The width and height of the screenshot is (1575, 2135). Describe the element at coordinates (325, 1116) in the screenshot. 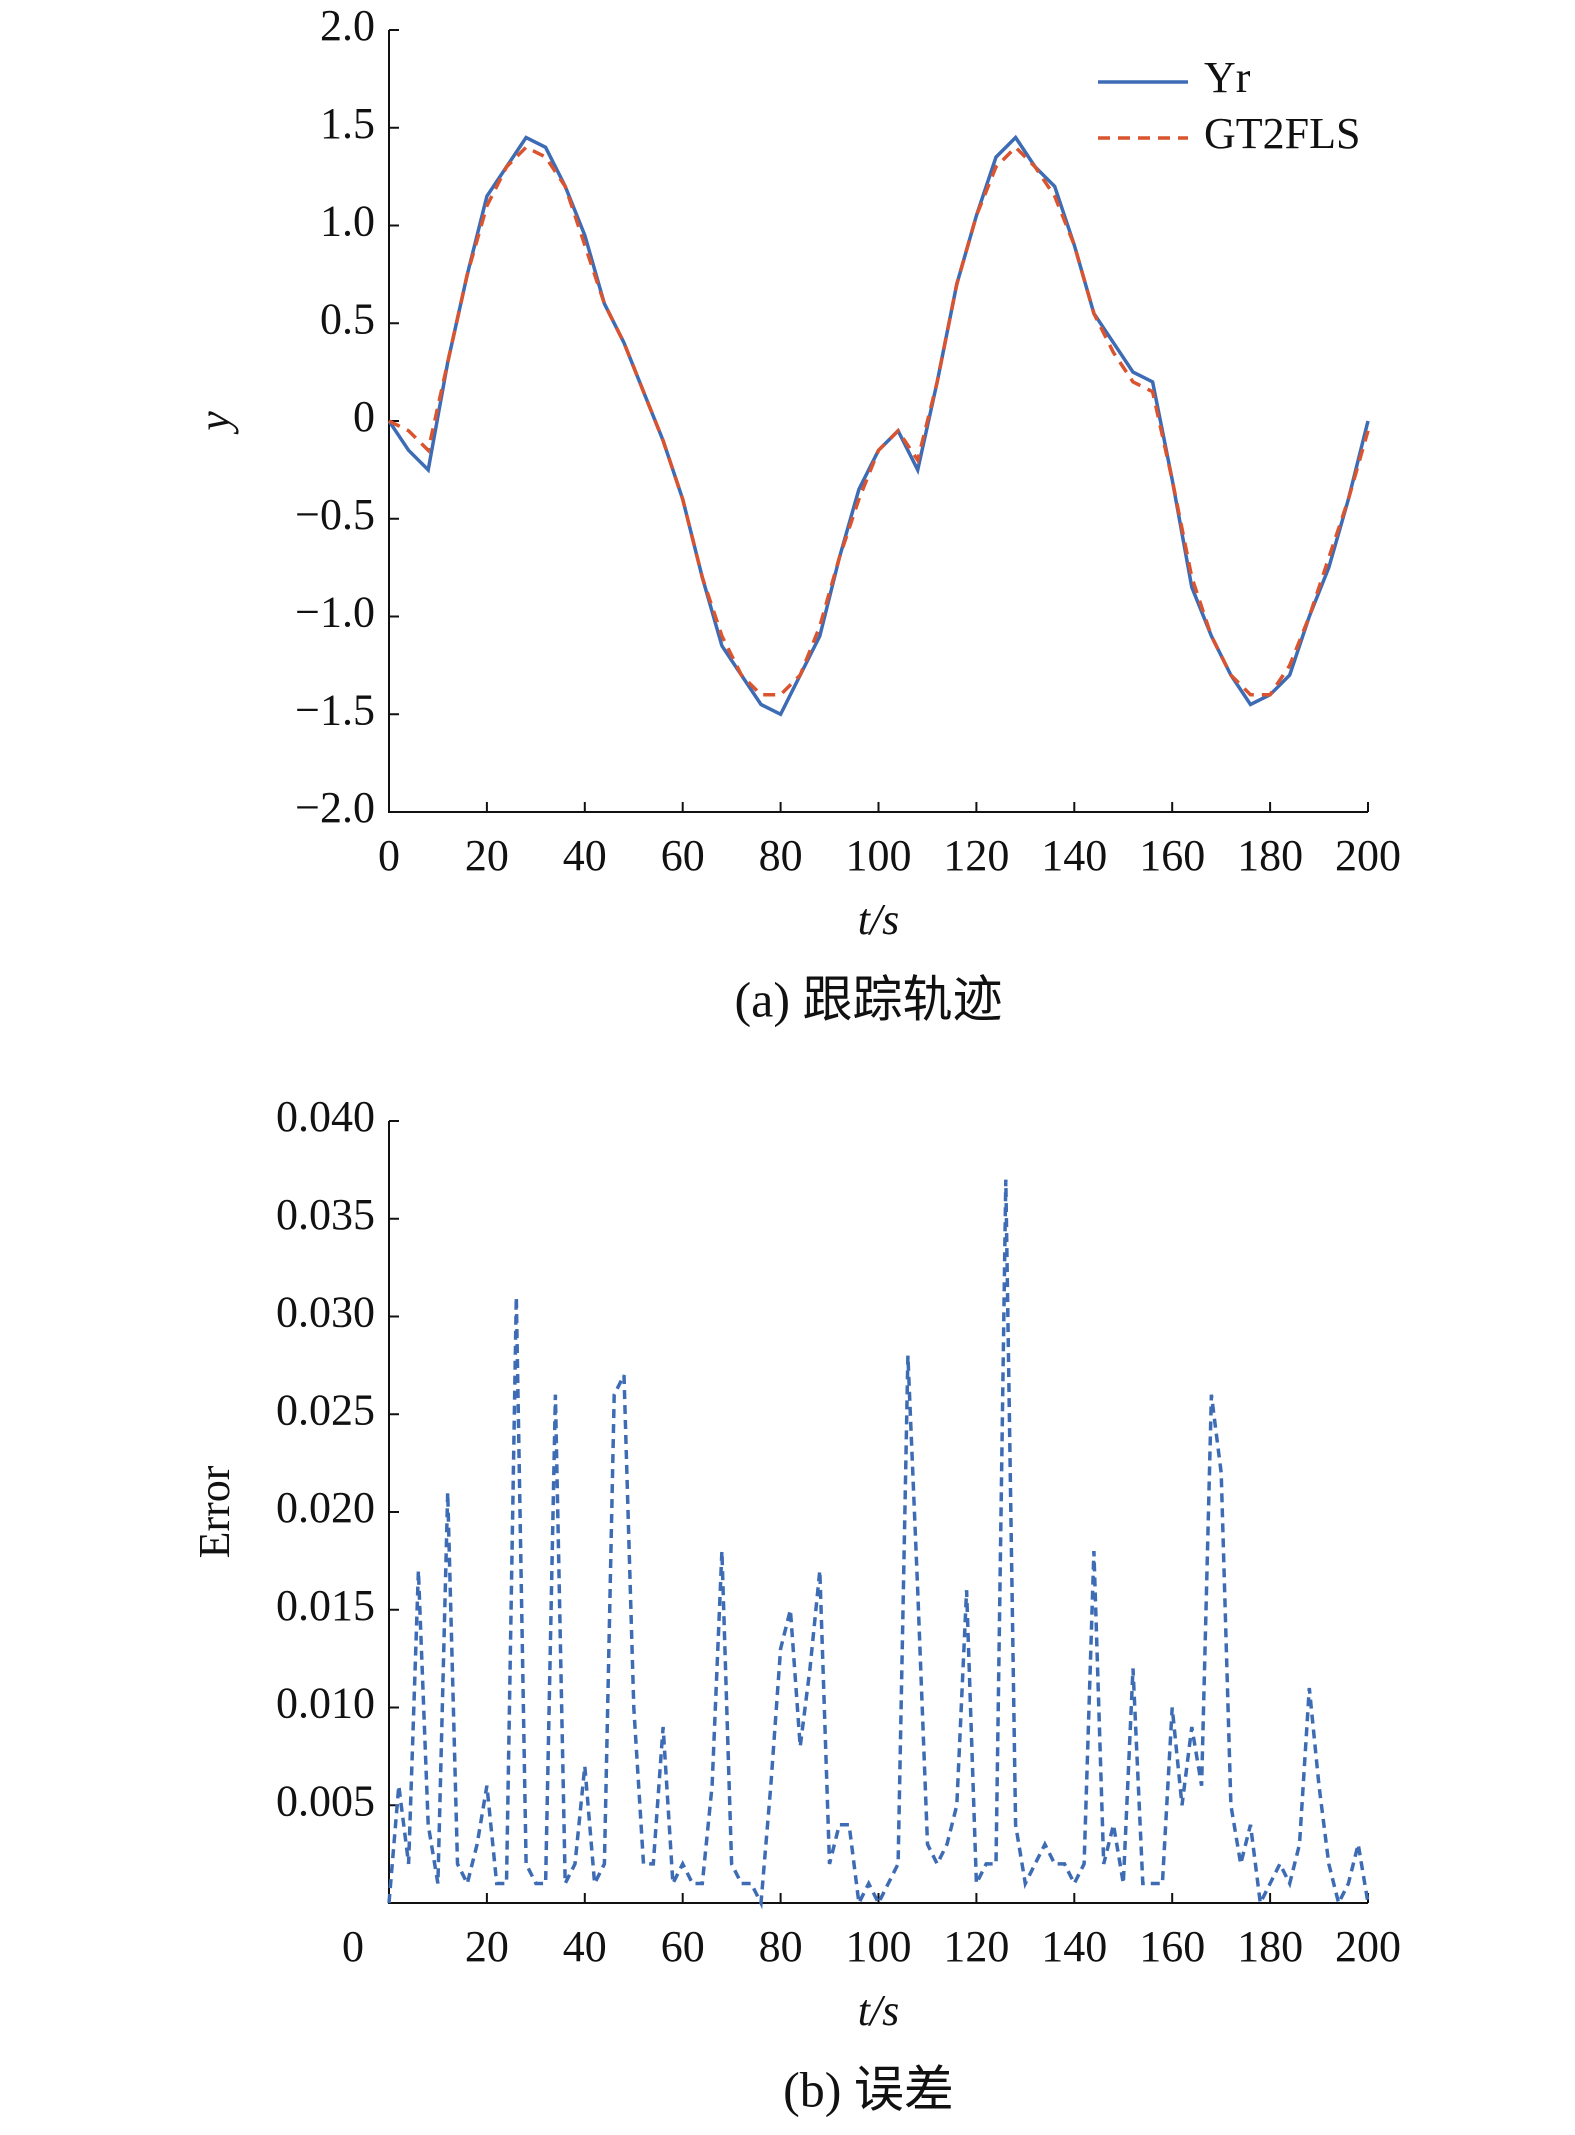

I see `y-tick-label: 0.040` at that location.